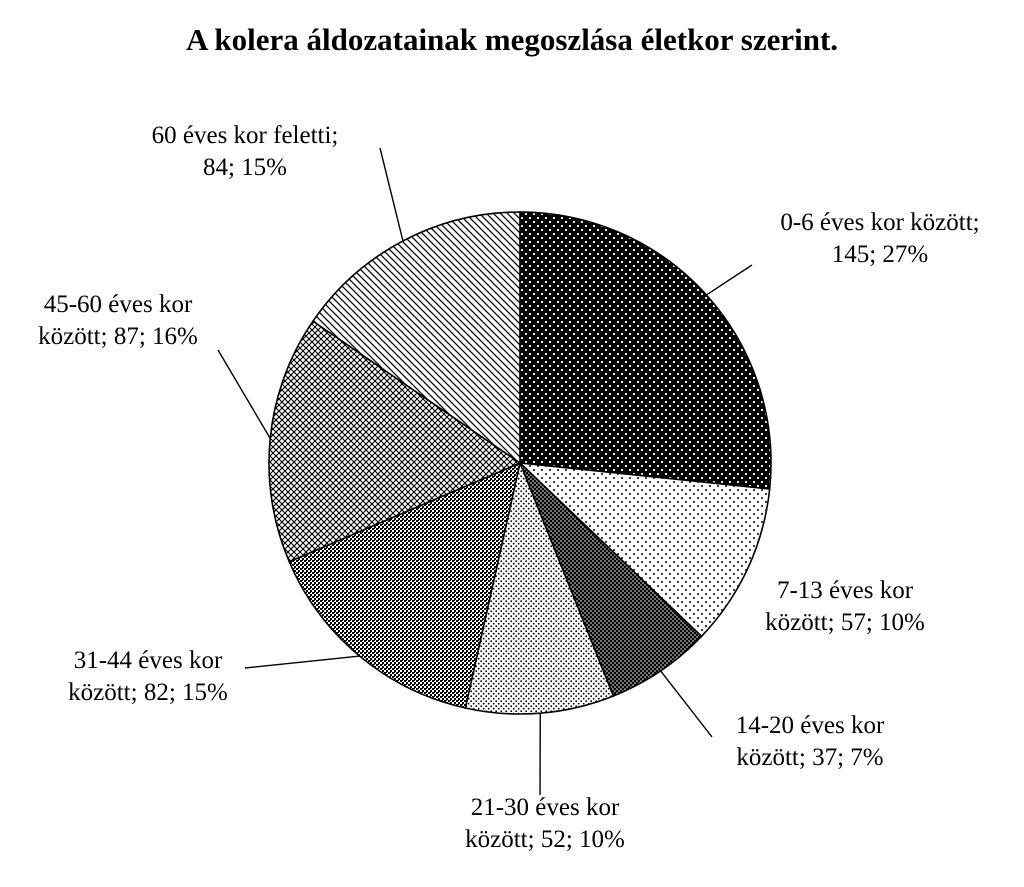 The image size is (1024, 887). Describe the element at coordinates (245, 167) in the screenshot. I see `slice-label-line: 84; 15%` at that location.